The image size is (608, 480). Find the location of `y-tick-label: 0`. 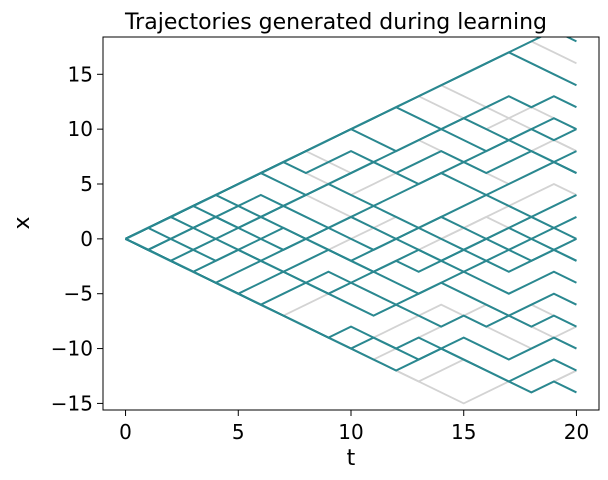

y-tick-label: 0 is located at coordinates (86, 239).